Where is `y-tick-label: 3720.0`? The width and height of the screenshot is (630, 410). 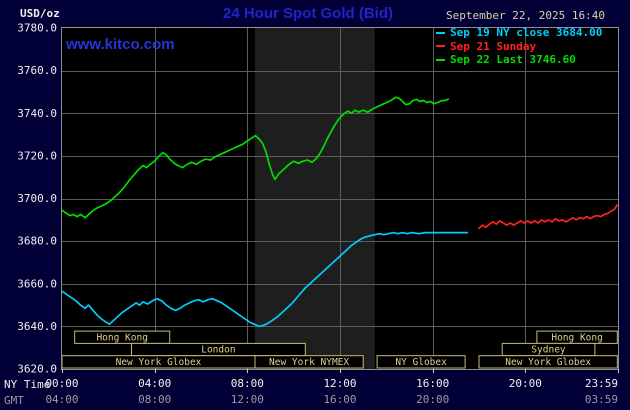 y-tick-label: 3720.0 is located at coordinates (37, 155).